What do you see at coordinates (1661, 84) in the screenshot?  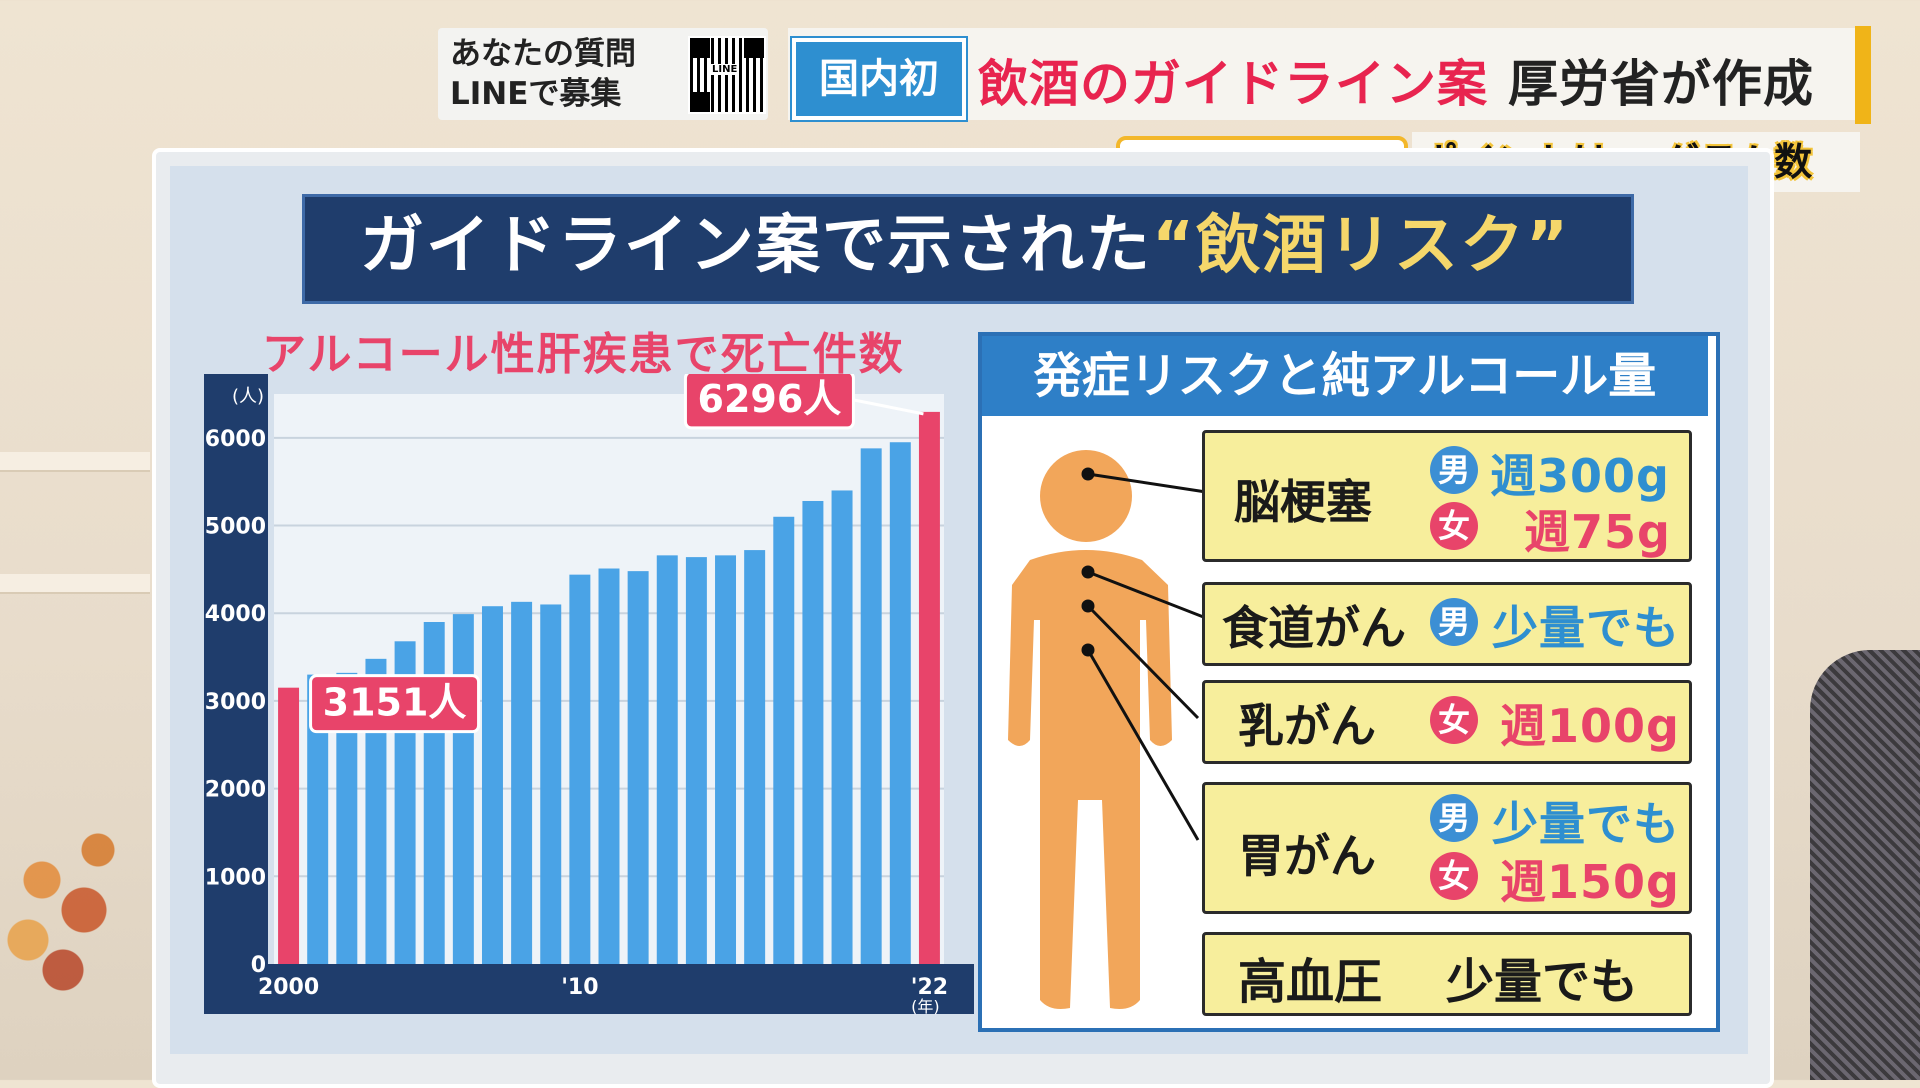 I see `headline-black-text: 厚労省が作成` at bounding box center [1661, 84].